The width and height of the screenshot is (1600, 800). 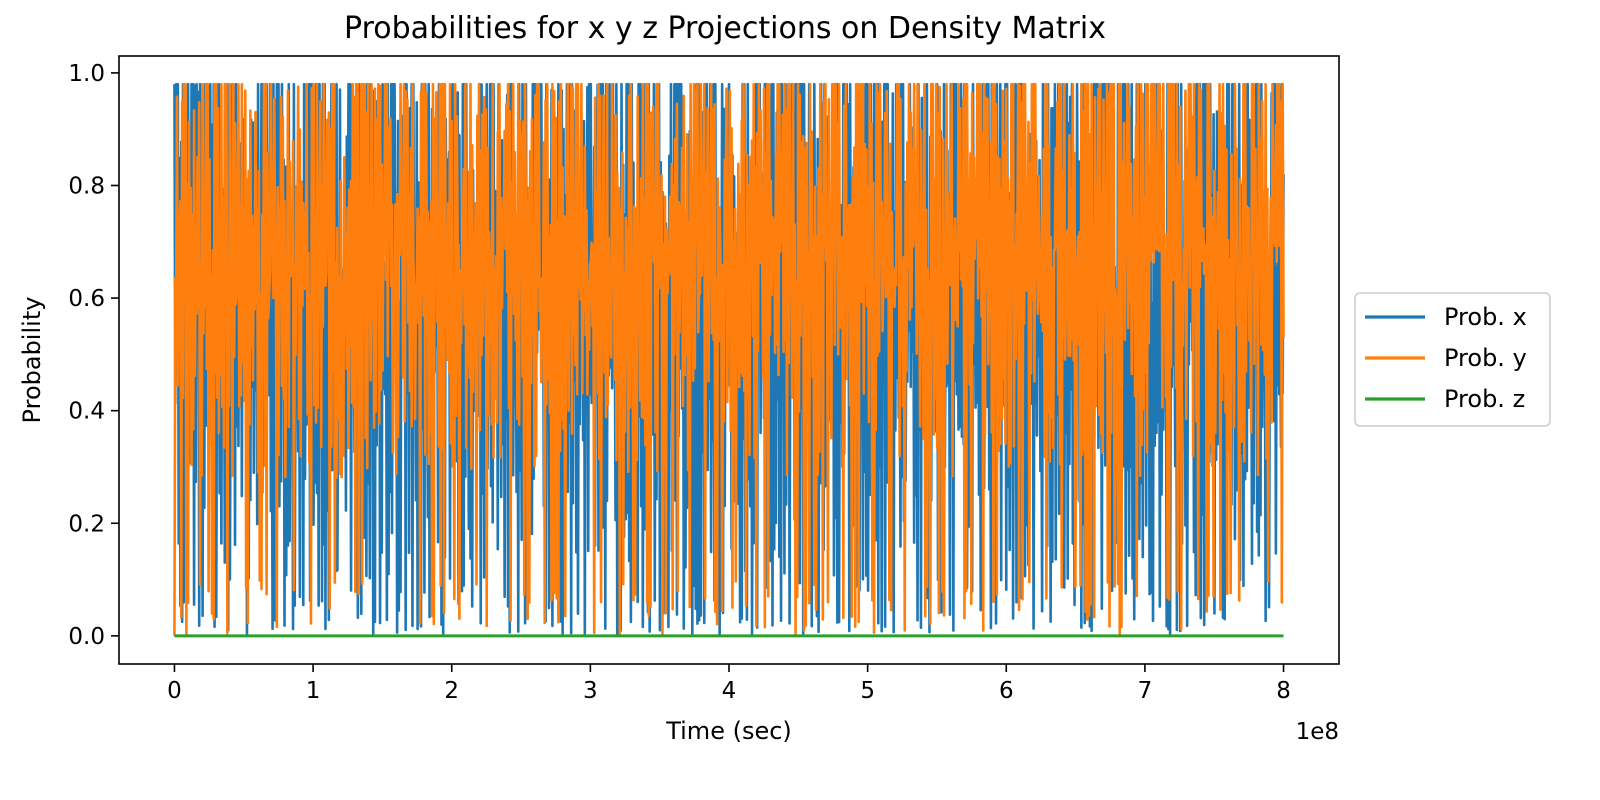 What do you see at coordinates (451, 691) in the screenshot?
I see `x-tick-label: 2` at bounding box center [451, 691].